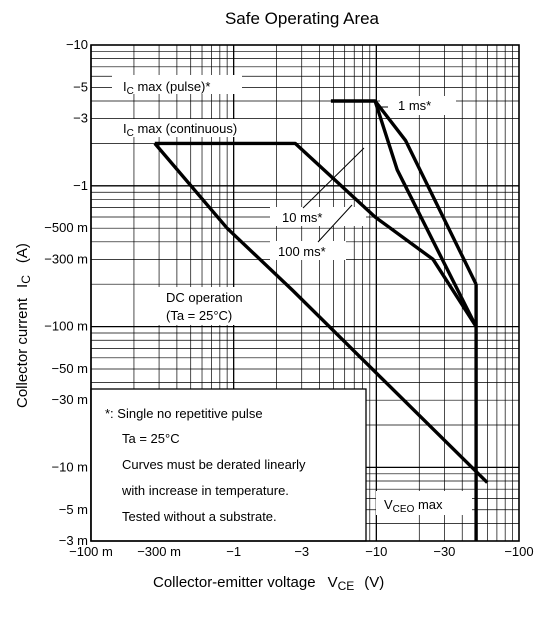 The width and height of the screenshot is (539, 617). I want to click on y-tick-label: −500 m, so click(66, 227).